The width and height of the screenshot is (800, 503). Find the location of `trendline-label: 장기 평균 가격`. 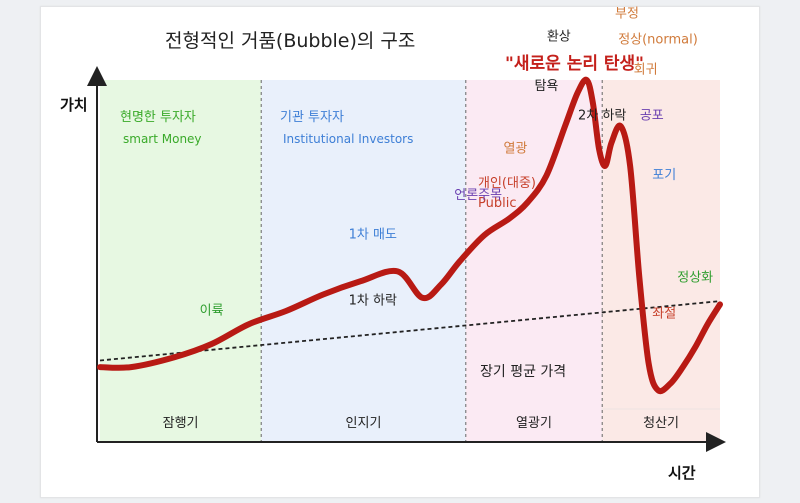

trendline-label: 장기 평균 가격 is located at coordinates (523, 372).